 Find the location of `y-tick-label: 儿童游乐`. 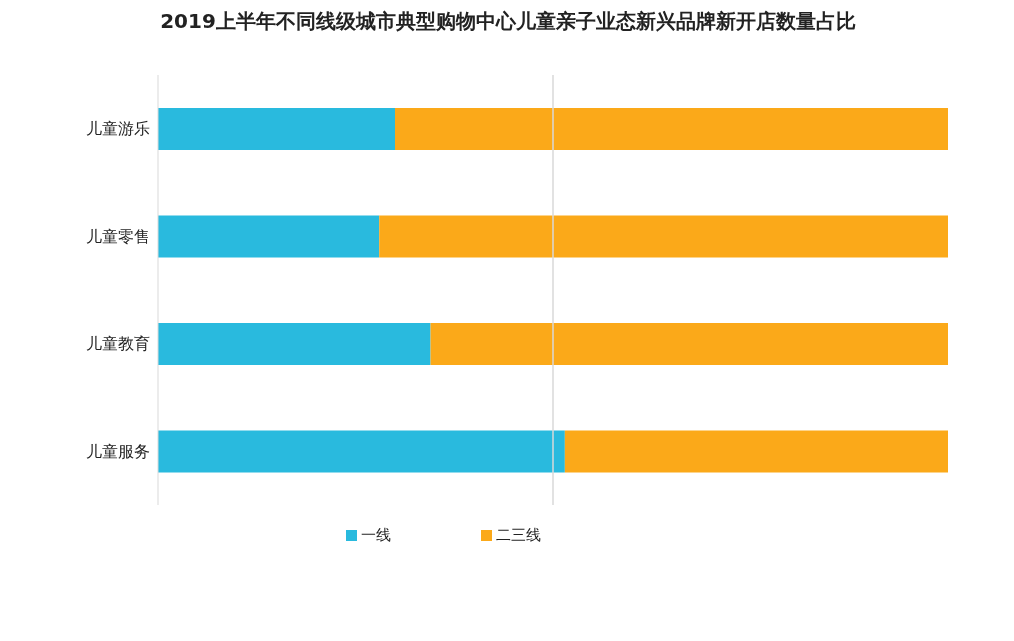

y-tick-label: 儿童游乐 is located at coordinates (118, 129).